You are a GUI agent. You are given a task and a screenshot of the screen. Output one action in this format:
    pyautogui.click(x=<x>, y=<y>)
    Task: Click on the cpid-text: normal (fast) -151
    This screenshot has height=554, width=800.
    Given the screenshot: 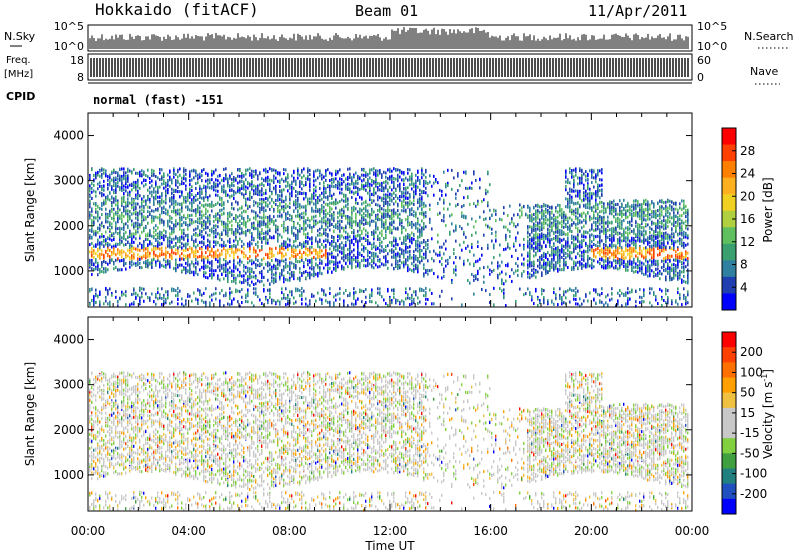 What is the action you would take?
    pyautogui.click(x=158, y=100)
    